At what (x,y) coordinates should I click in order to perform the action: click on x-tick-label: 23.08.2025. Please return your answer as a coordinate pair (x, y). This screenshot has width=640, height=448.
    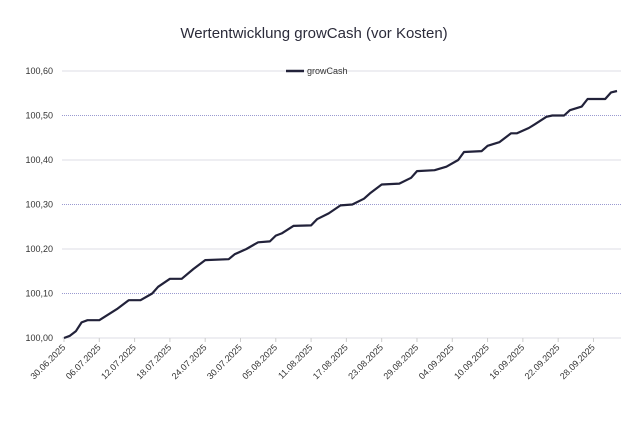
    Looking at the image, I should click on (365, 361).